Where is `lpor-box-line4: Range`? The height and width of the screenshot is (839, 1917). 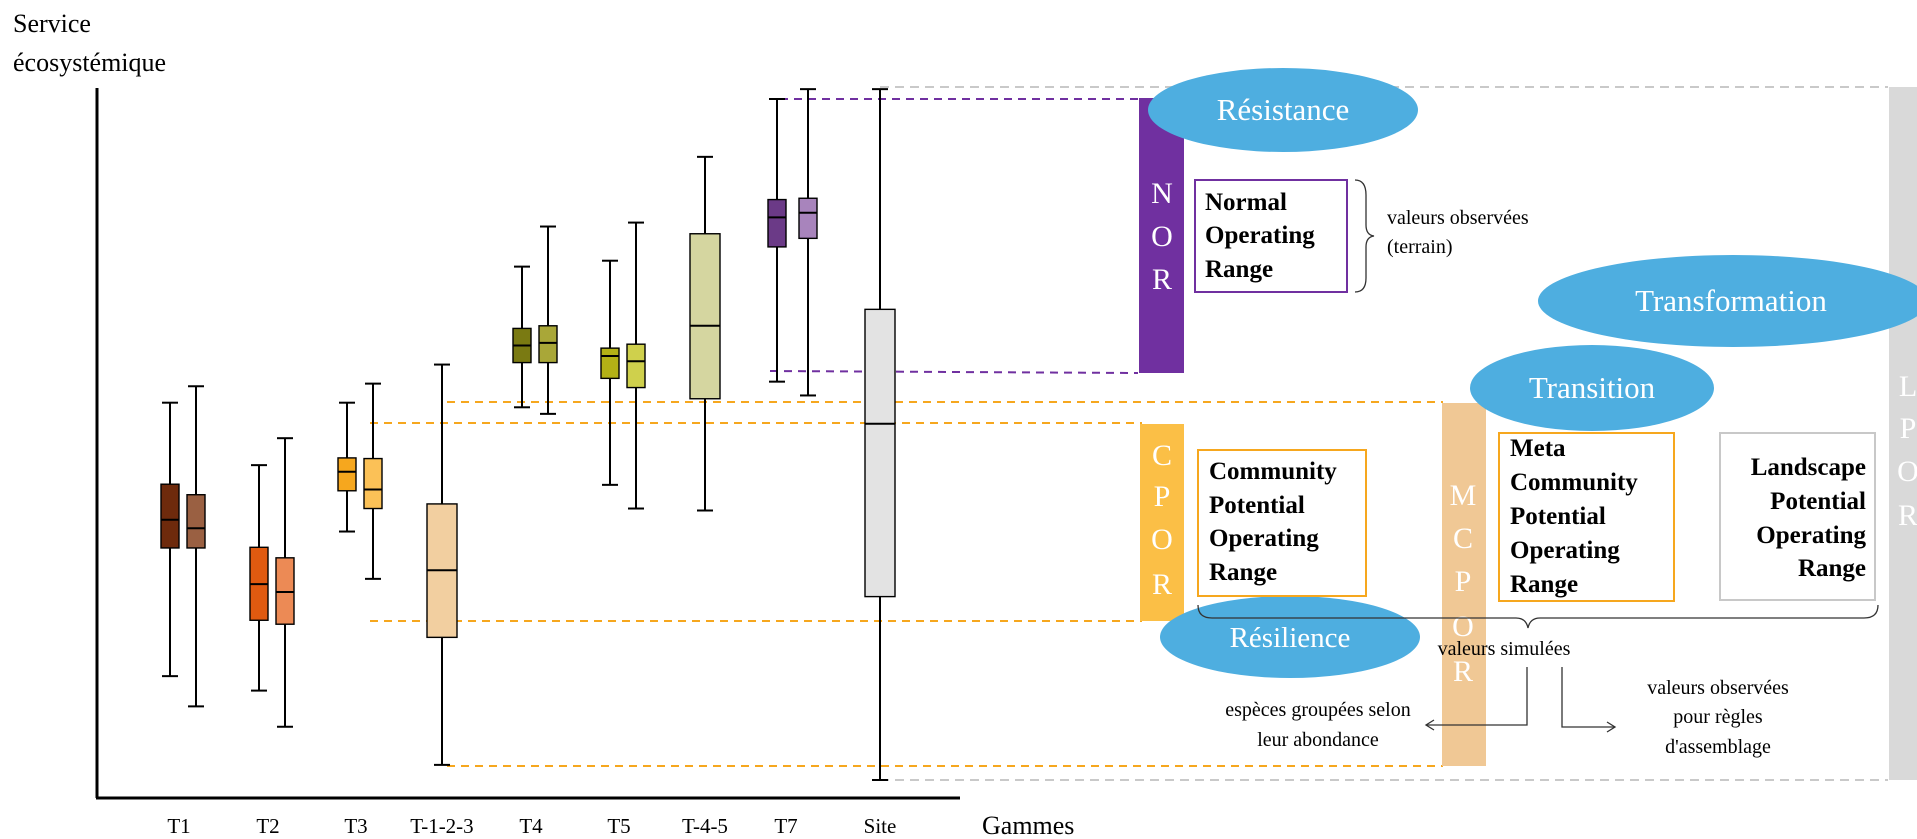
lpor-box-line4: Range is located at coordinates (1832, 568).